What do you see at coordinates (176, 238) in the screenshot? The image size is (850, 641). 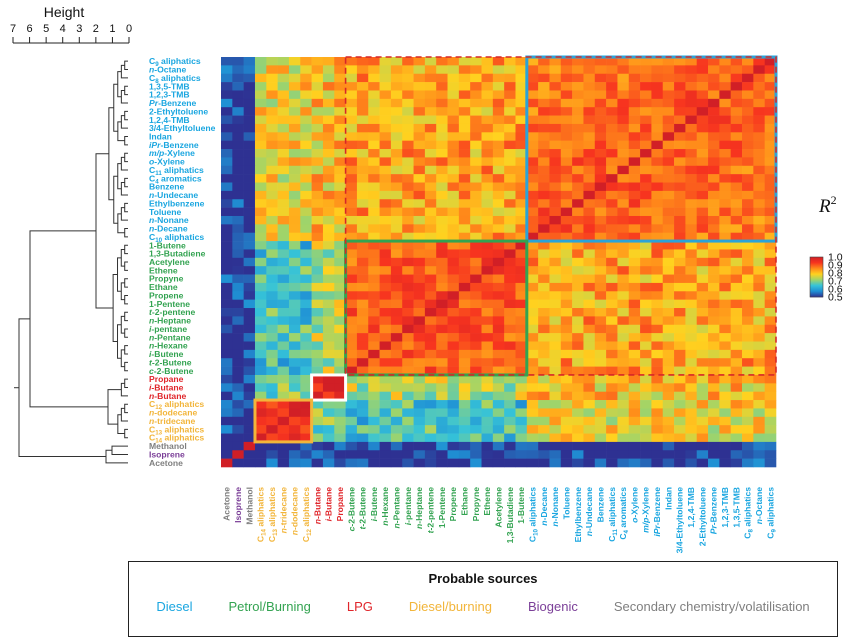 I see `row-label: C10 aliphatics` at bounding box center [176, 238].